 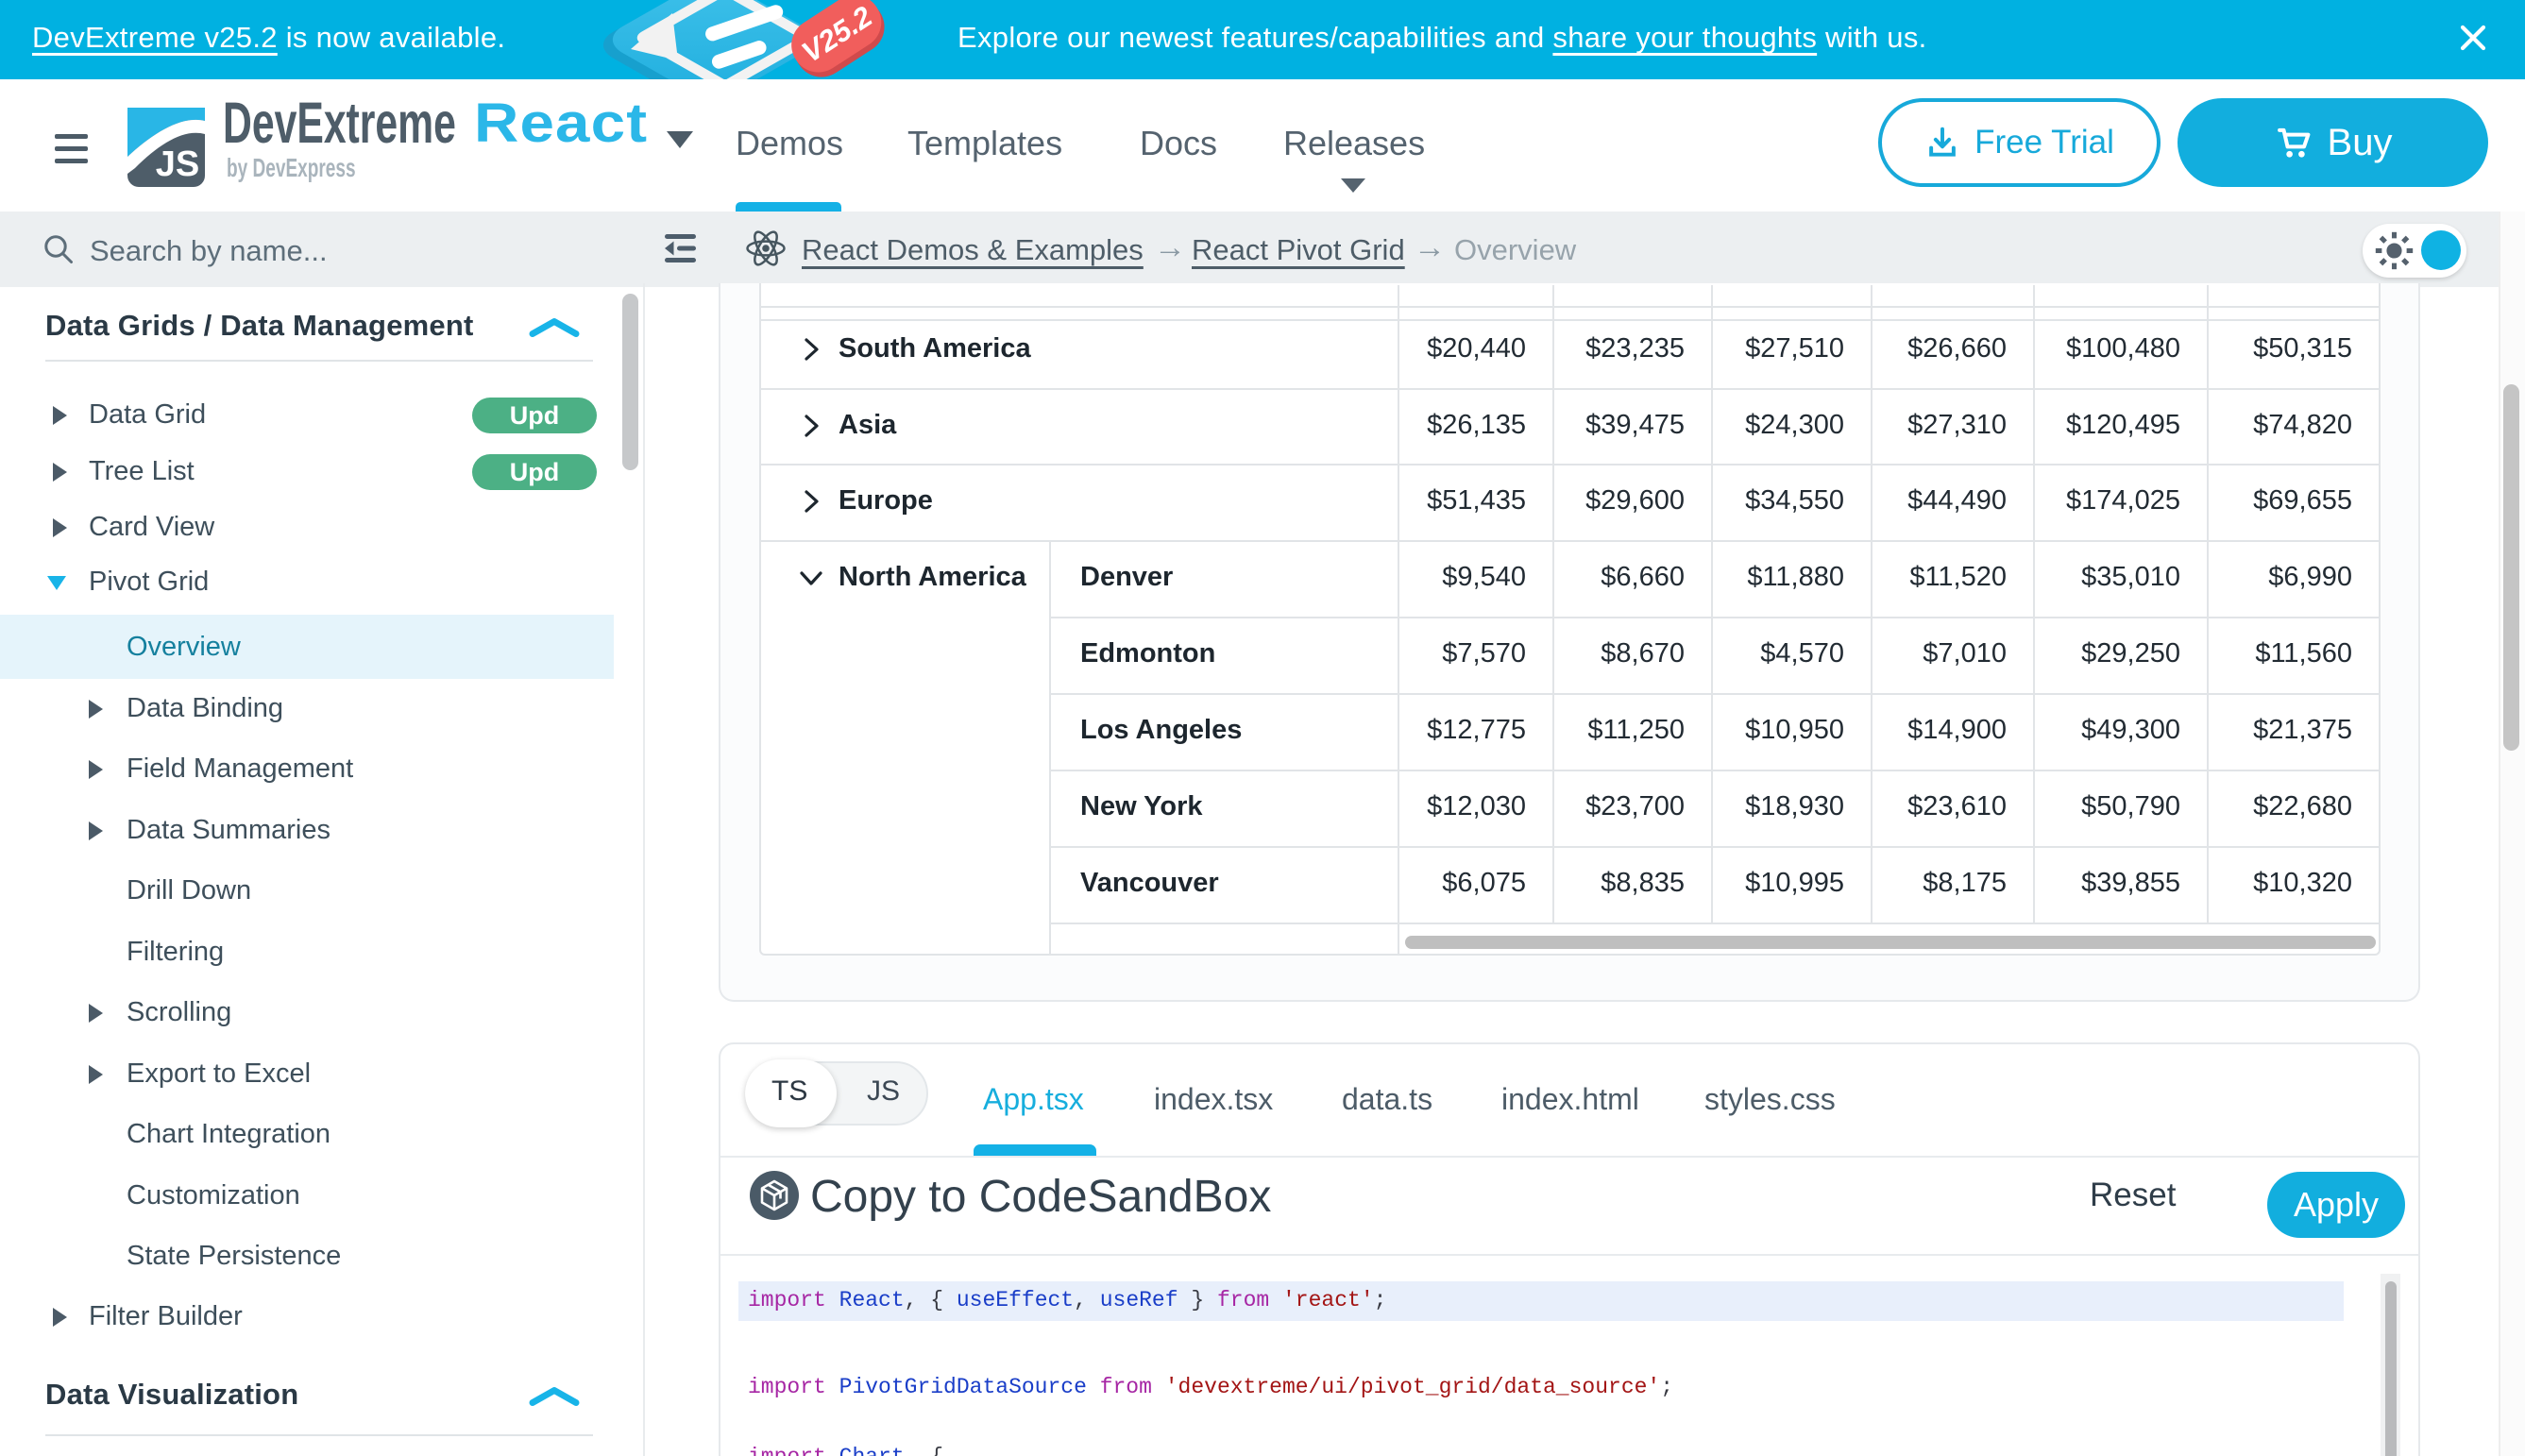 I want to click on svg-text: JS, so click(x=178, y=164).